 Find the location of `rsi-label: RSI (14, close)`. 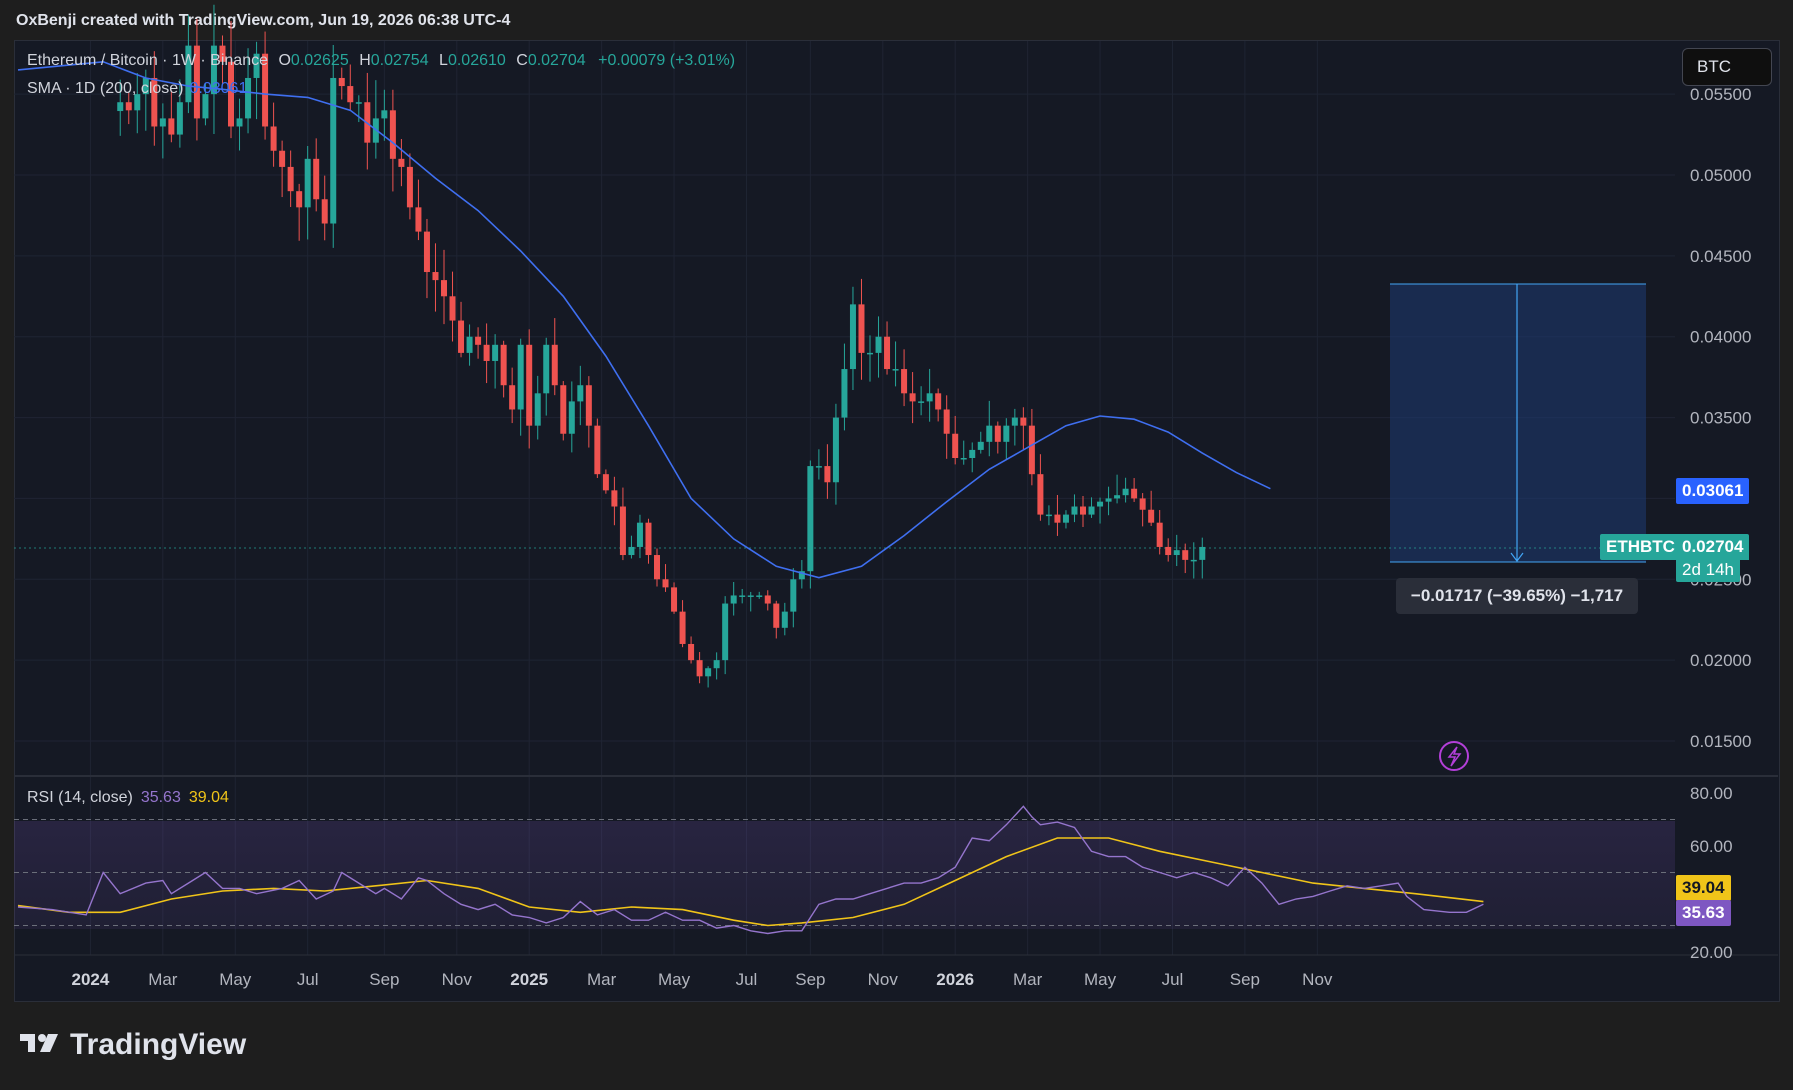

rsi-label: RSI (14, close) is located at coordinates (80, 797).